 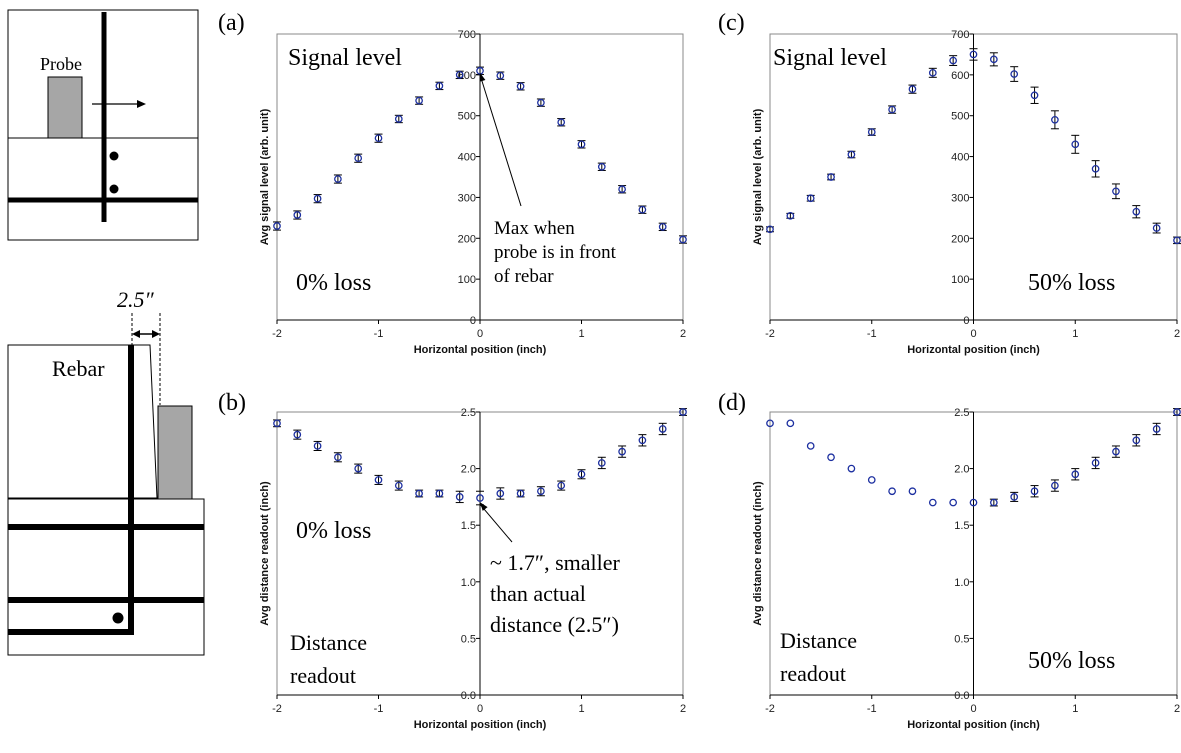 What do you see at coordinates (960, 158) in the screenshot?
I see `y-tick-label: 400` at bounding box center [960, 158].